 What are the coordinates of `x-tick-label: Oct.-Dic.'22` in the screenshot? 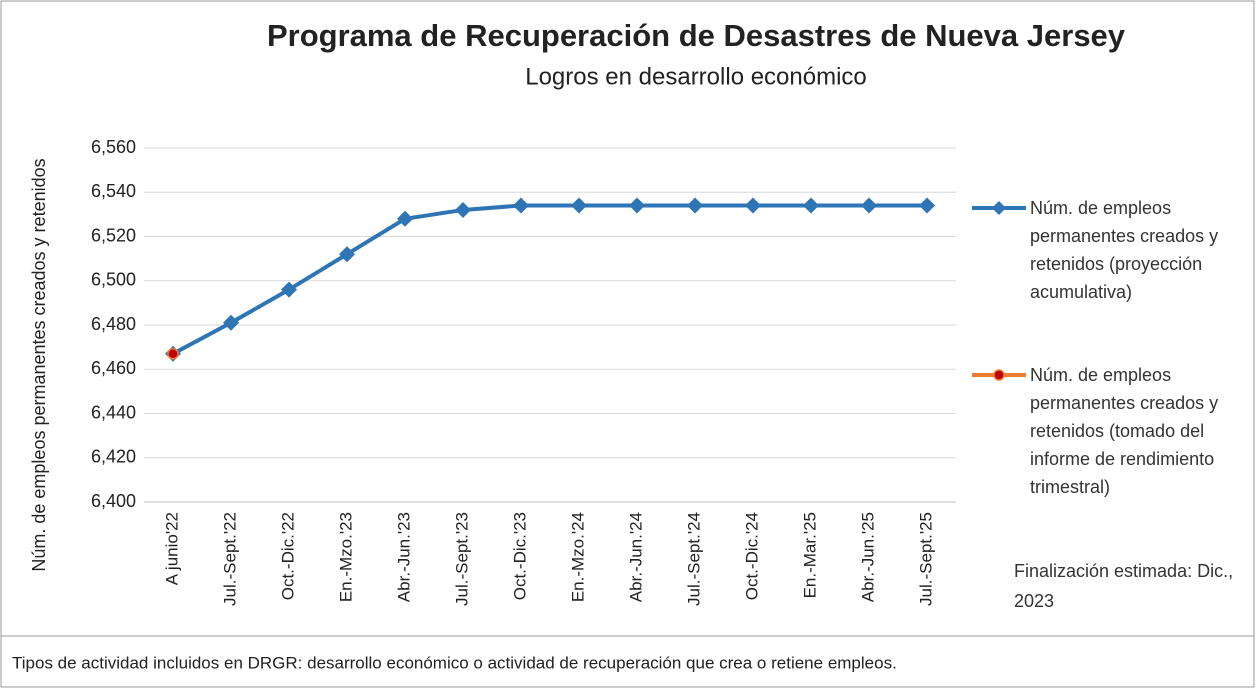 It's located at (287, 556).